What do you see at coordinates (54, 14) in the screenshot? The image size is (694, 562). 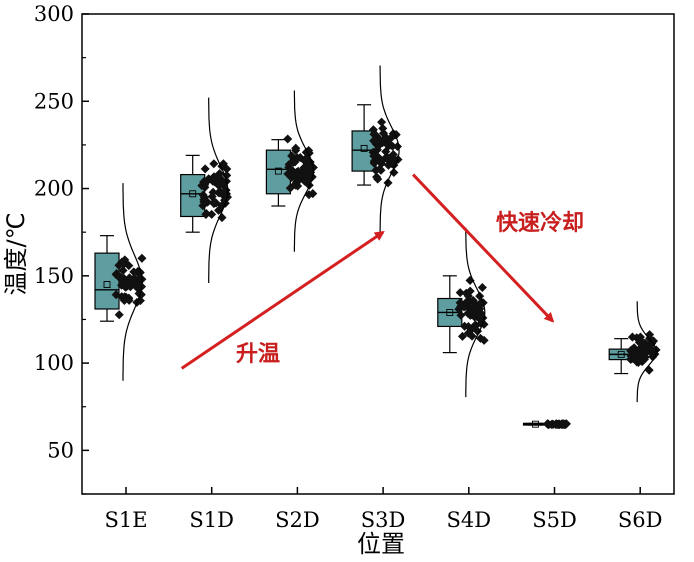 I see `y-tick-label: 300` at bounding box center [54, 14].